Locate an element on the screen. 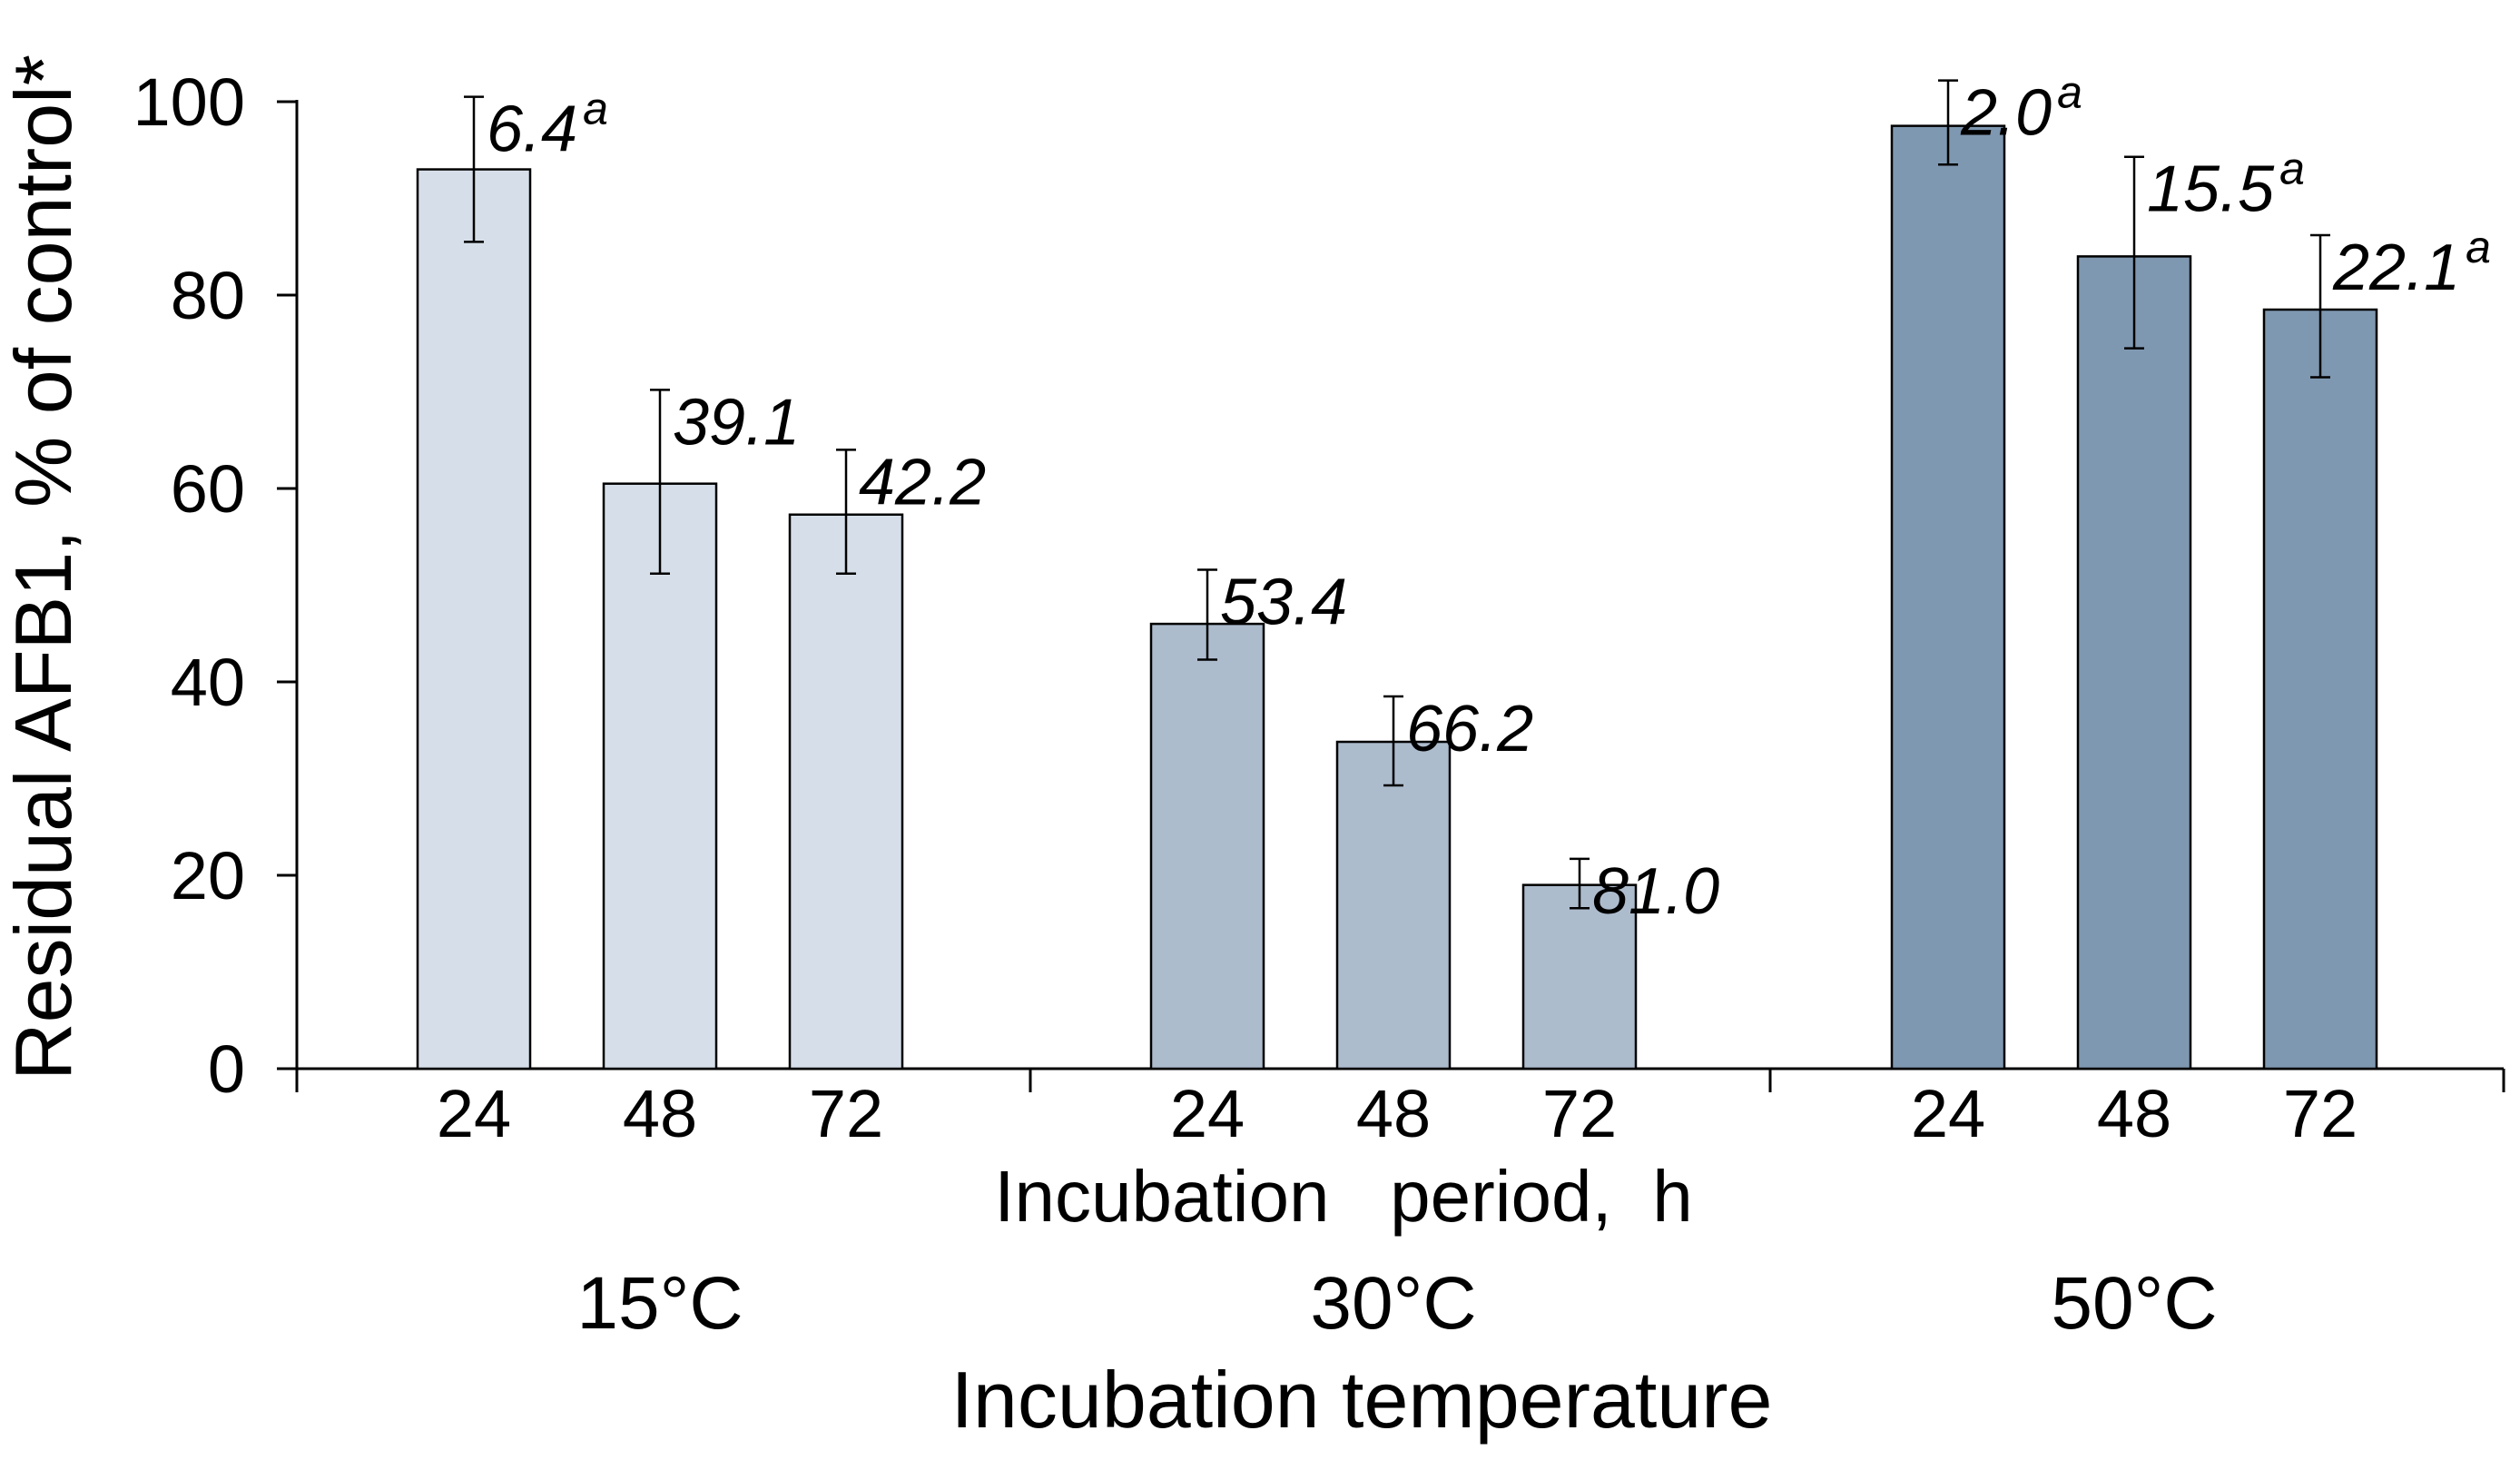  data-label: 15.5 a is located at coordinates (2226, 184).